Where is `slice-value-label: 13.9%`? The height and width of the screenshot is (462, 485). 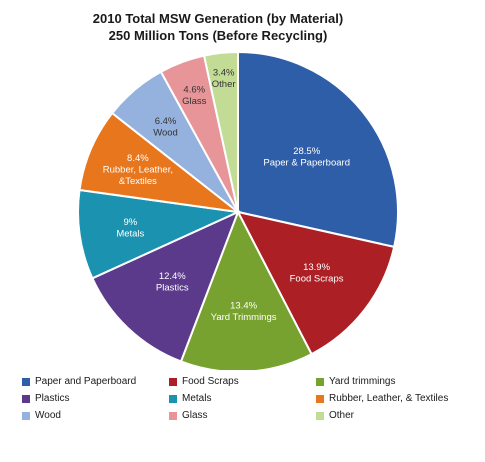 slice-value-label: 13.9% is located at coordinates (316, 267).